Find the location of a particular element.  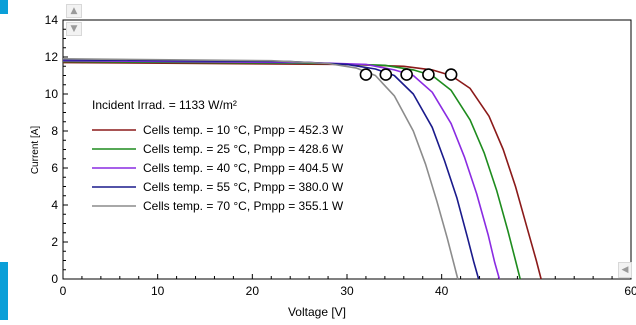

x-tick-label: 10 is located at coordinates (158, 291).